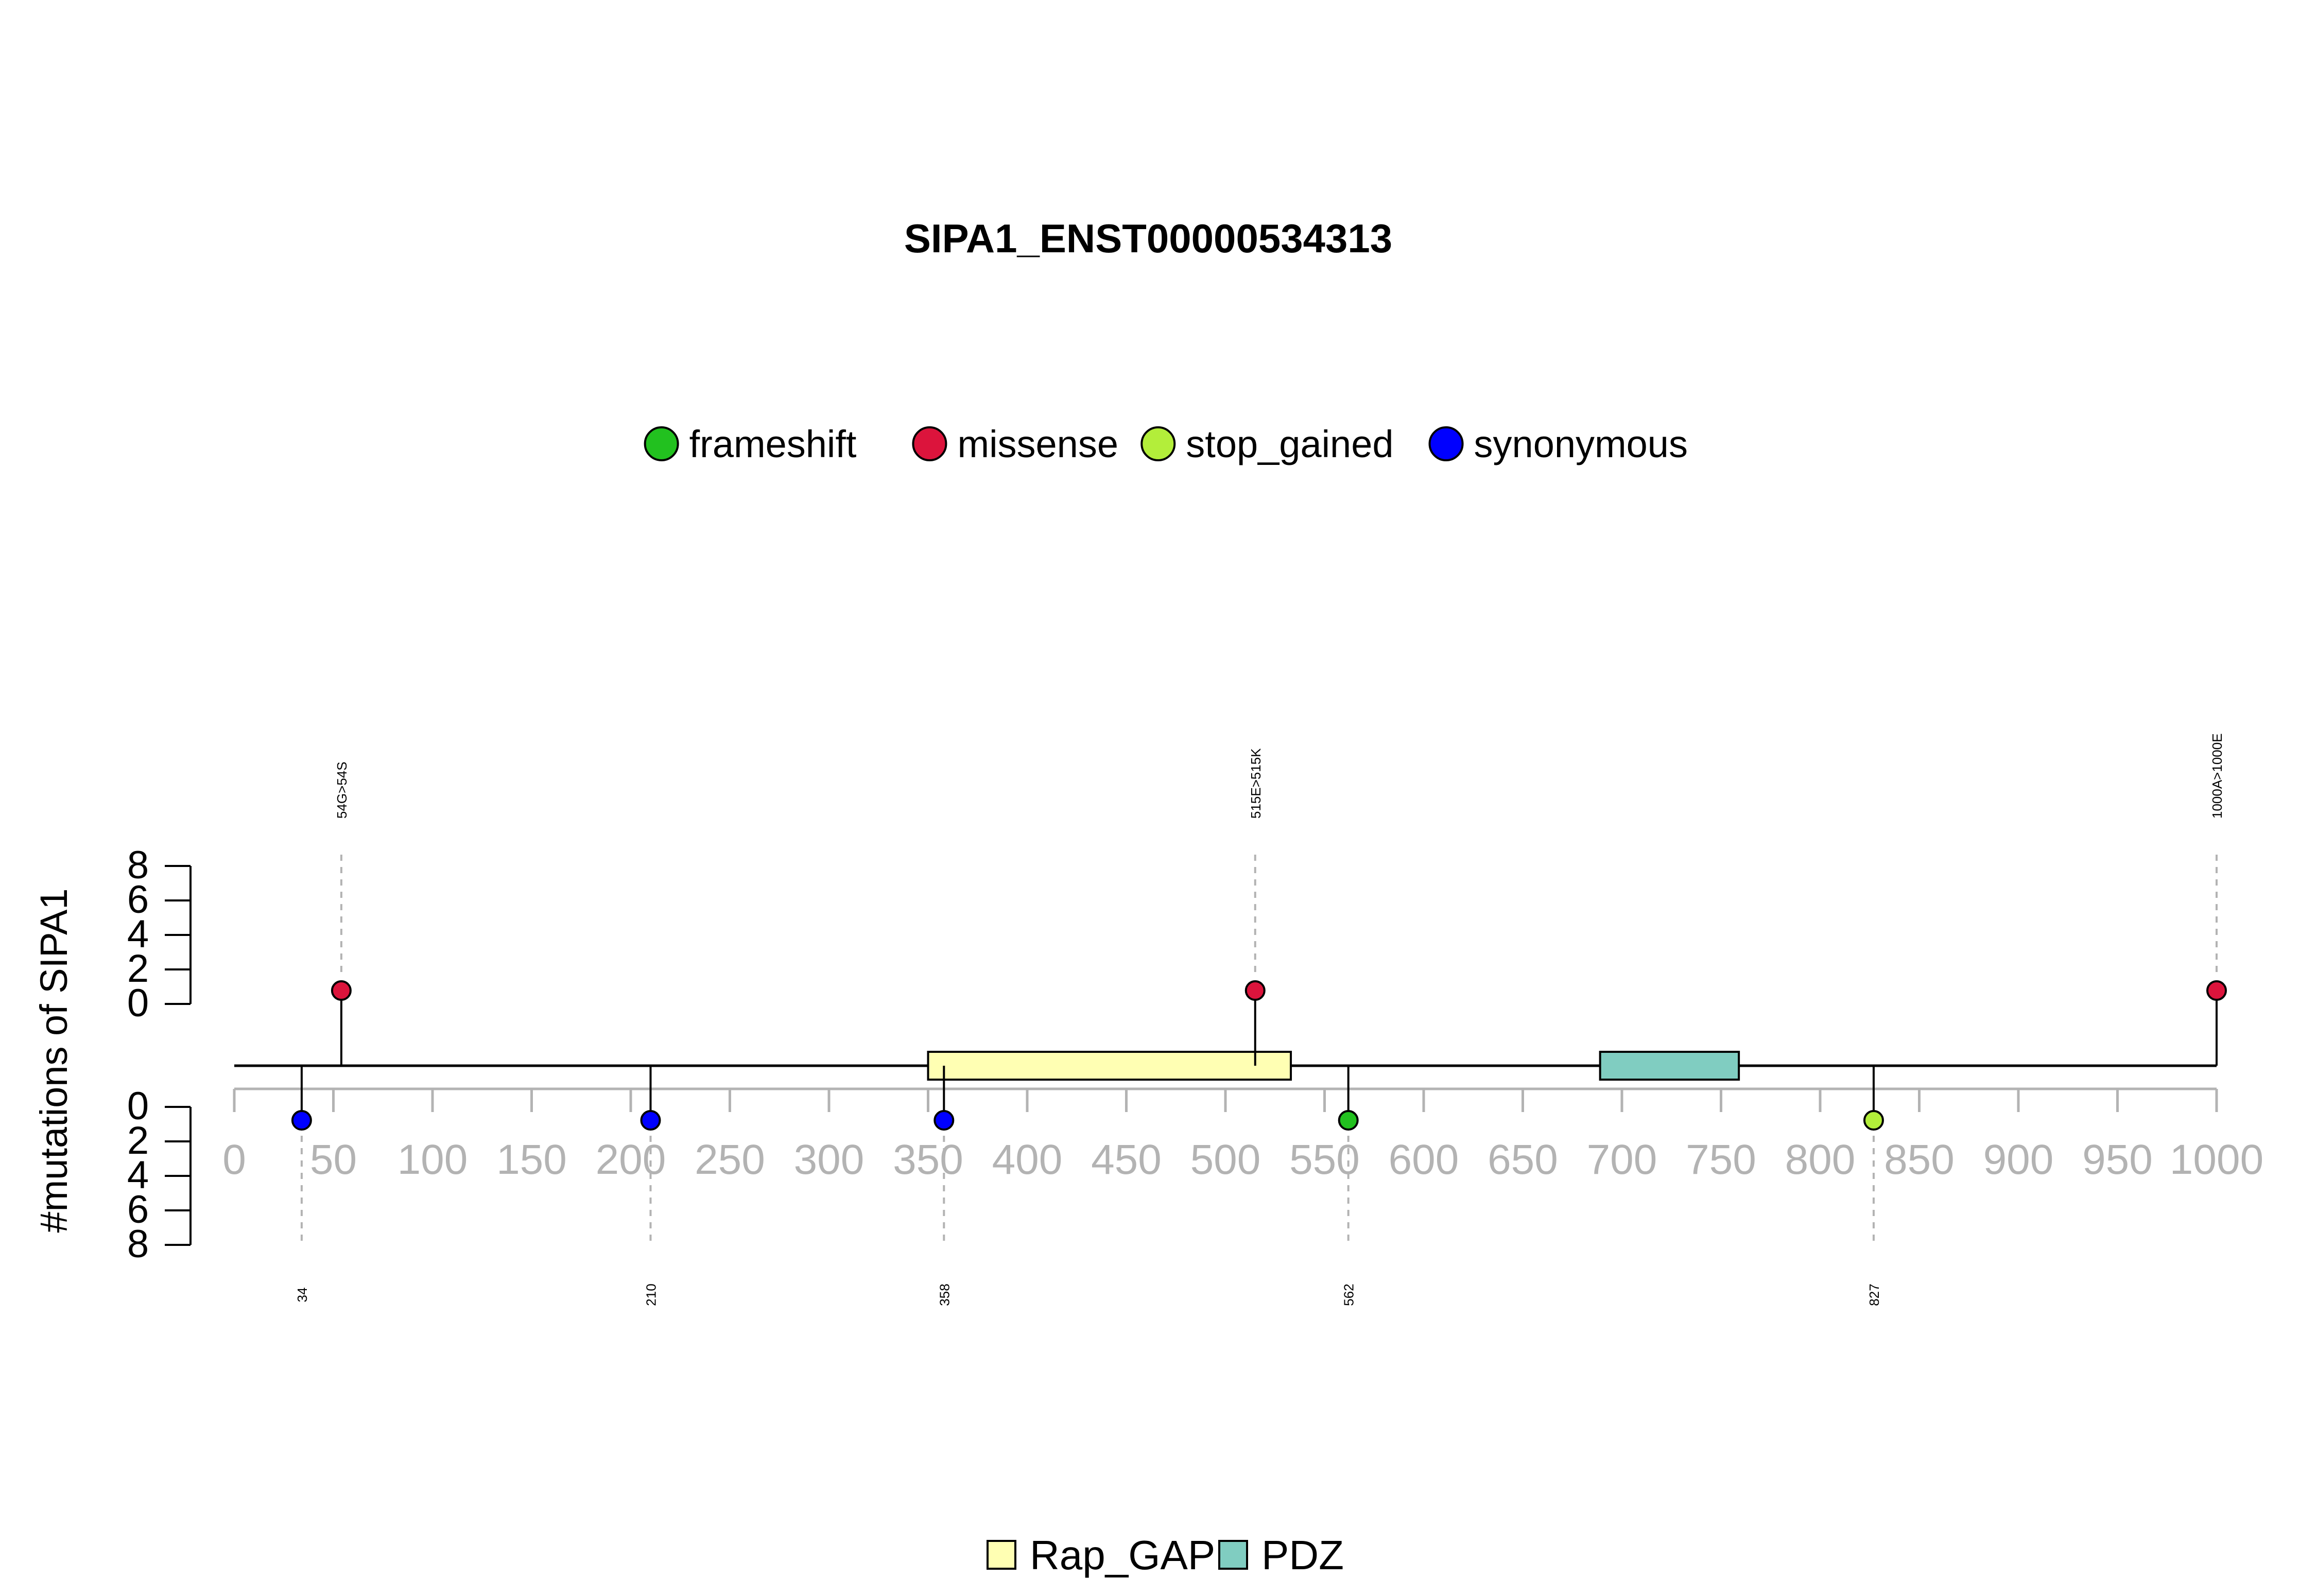  I want to click on mutation-label-bottom: 210, so click(651, 1294).